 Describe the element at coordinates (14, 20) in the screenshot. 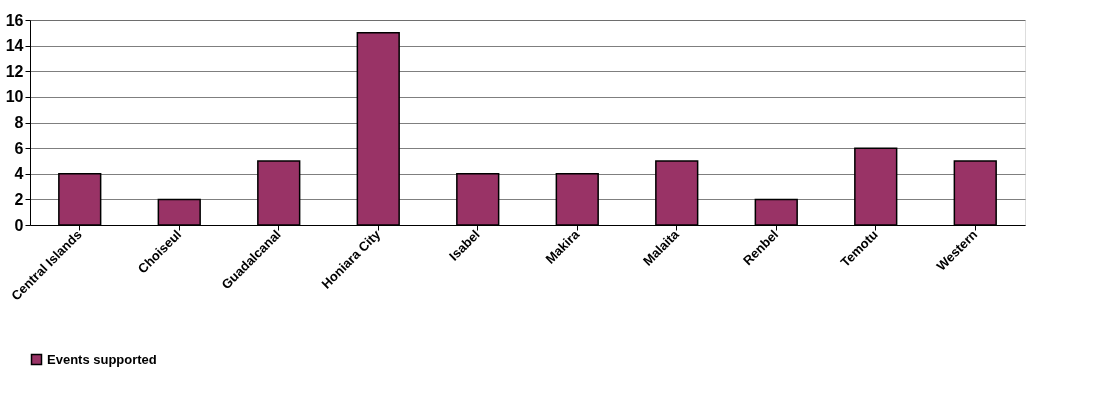

I see `y-tick-label: 16` at that location.